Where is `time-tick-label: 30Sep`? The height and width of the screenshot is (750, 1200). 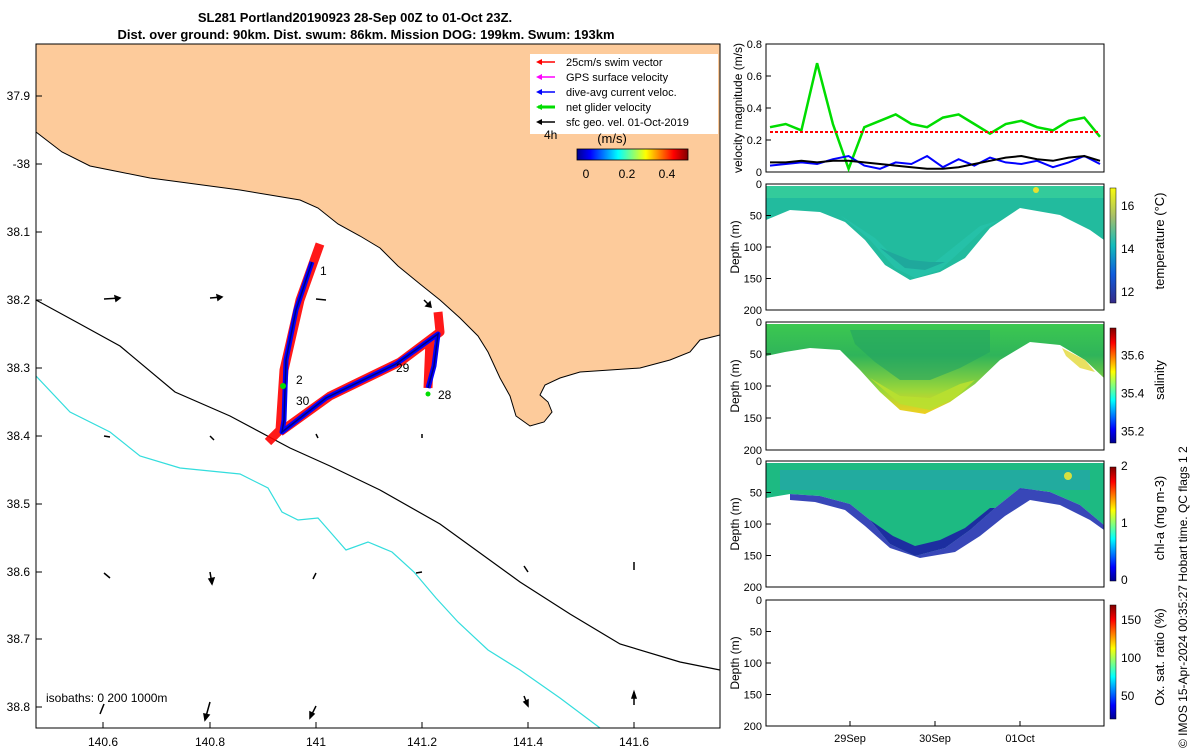 time-tick-label: 30Sep is located at coordinates (935, 739).